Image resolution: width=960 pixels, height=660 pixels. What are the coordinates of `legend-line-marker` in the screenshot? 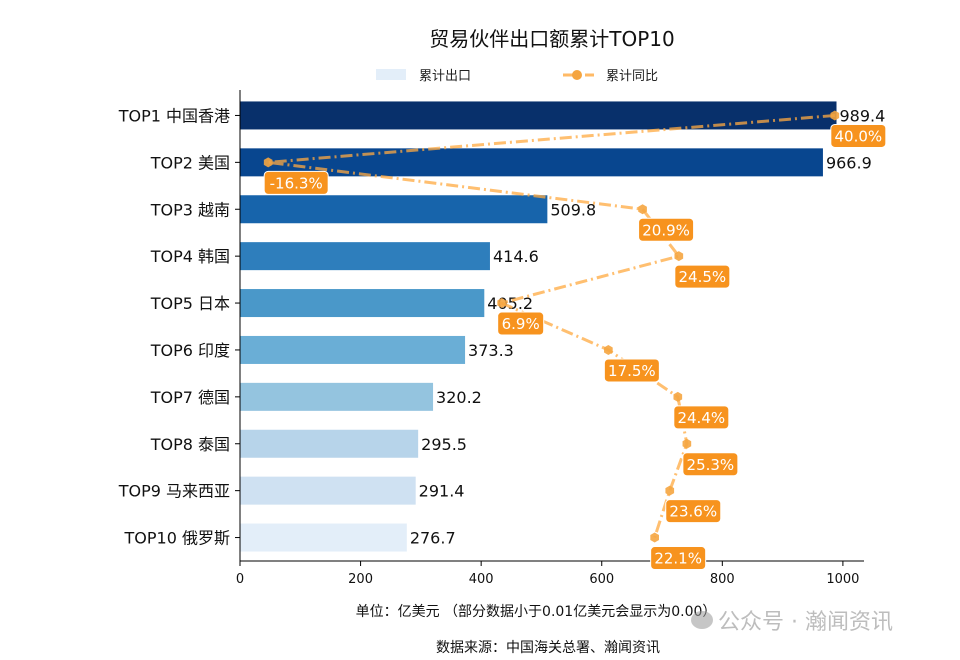 It's located at (577, 75).